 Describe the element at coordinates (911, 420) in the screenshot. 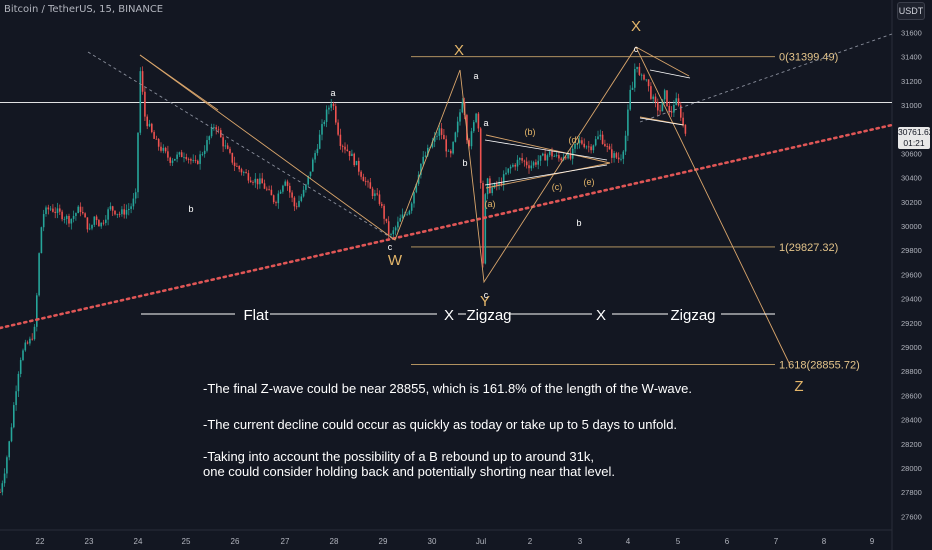

I see `y-tick-label: 28400` at that location.